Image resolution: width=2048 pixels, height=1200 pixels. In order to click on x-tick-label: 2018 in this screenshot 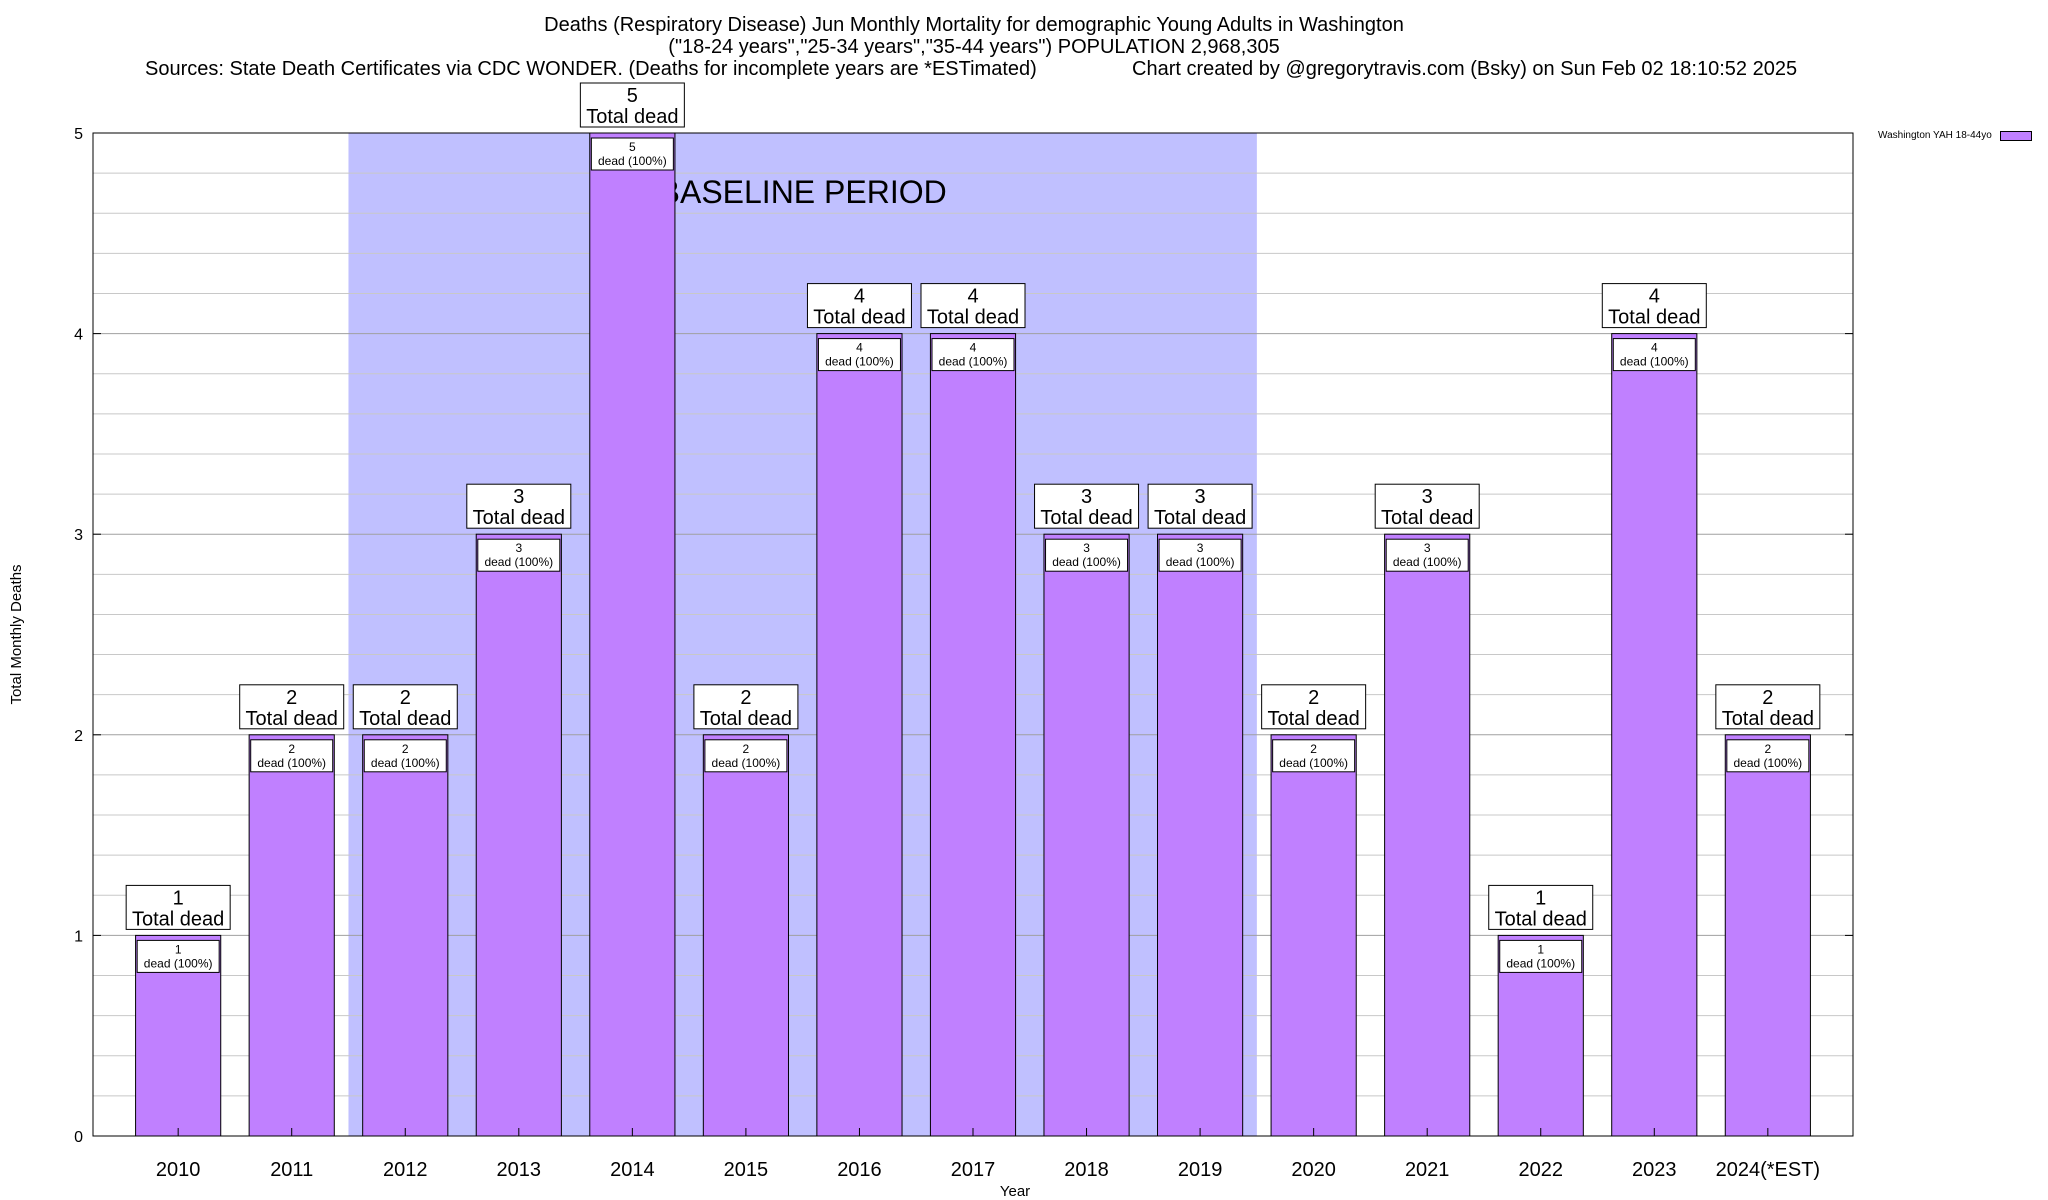, I will do `click(1086, 1170)`.